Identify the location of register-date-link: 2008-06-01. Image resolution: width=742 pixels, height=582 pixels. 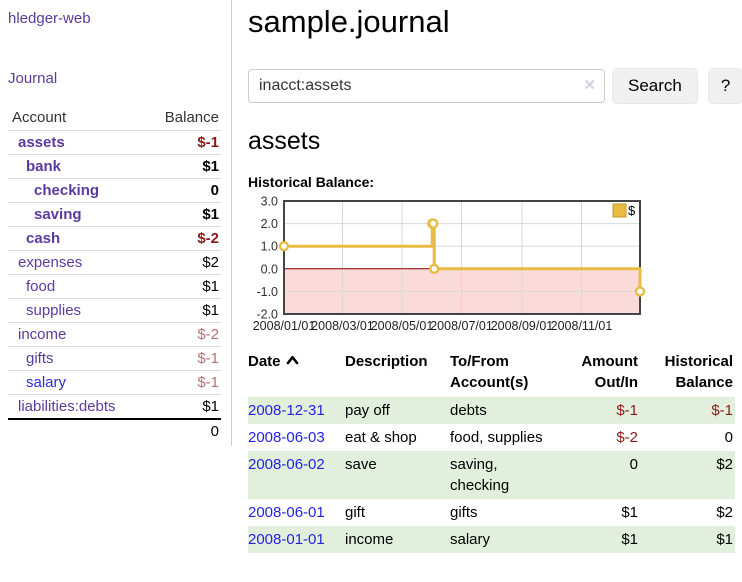
(286, 512).